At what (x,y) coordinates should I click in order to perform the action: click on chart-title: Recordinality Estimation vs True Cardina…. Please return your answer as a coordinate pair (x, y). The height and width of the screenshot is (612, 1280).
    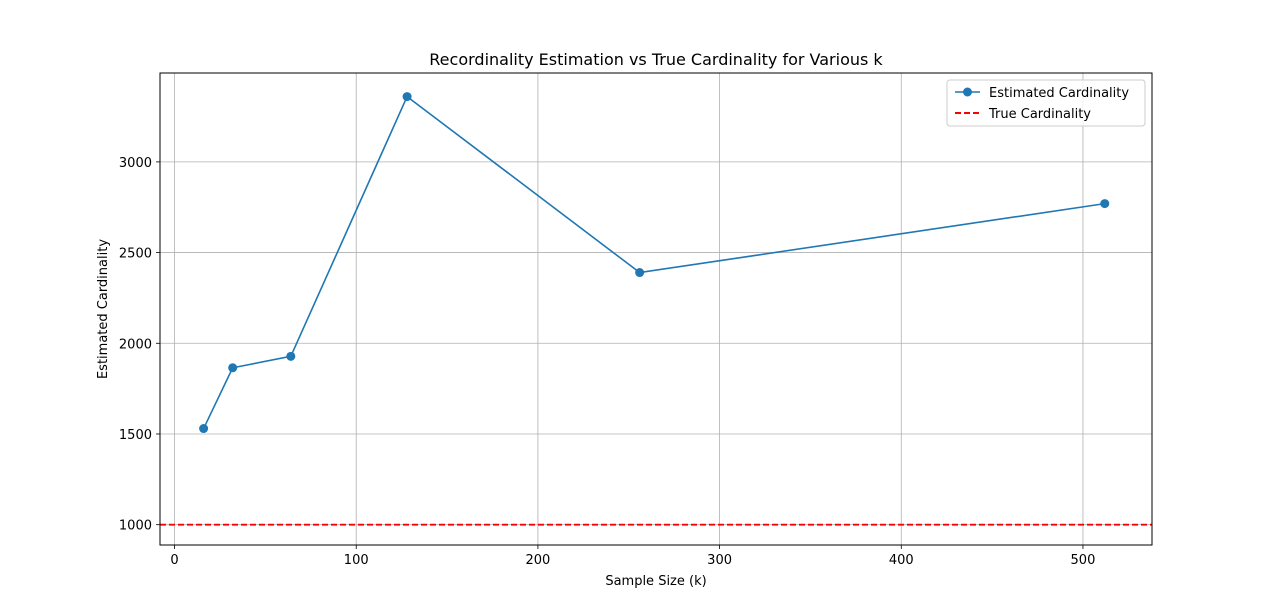
    Looking at the image, I should click on (656, 59).